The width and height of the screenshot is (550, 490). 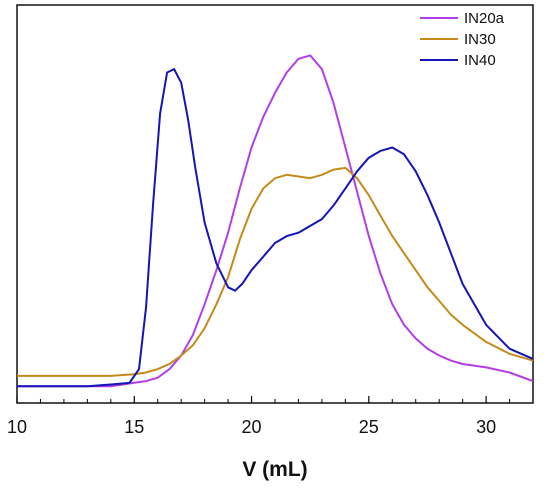 What do you see at coordinates (462, 39) in the screenshot?
I see `legend: IN20a IN30 IN40` at bounding box center [462, 39].